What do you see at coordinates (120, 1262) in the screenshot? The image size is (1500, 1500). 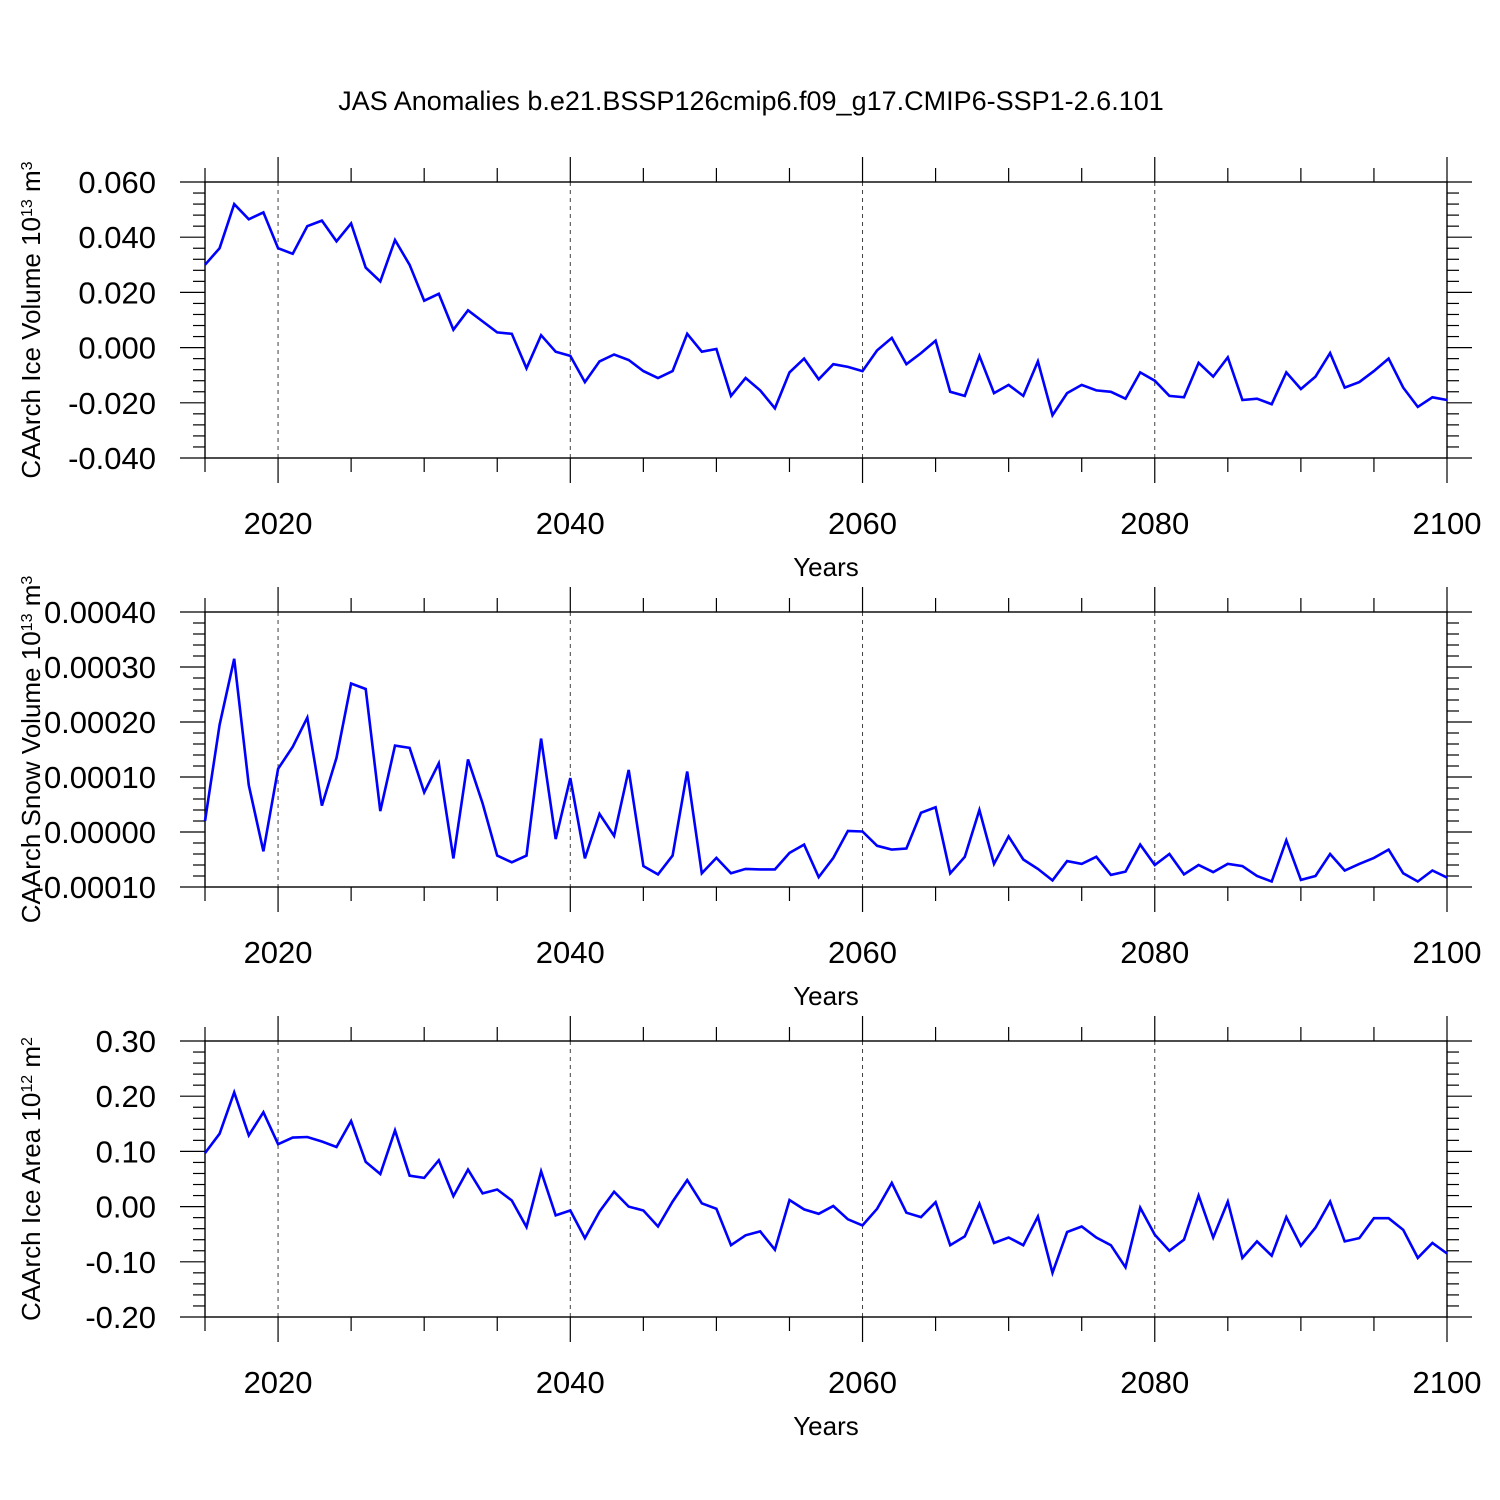 I see `y-tick-label: -0.10` at bounding box center [120, 1262].